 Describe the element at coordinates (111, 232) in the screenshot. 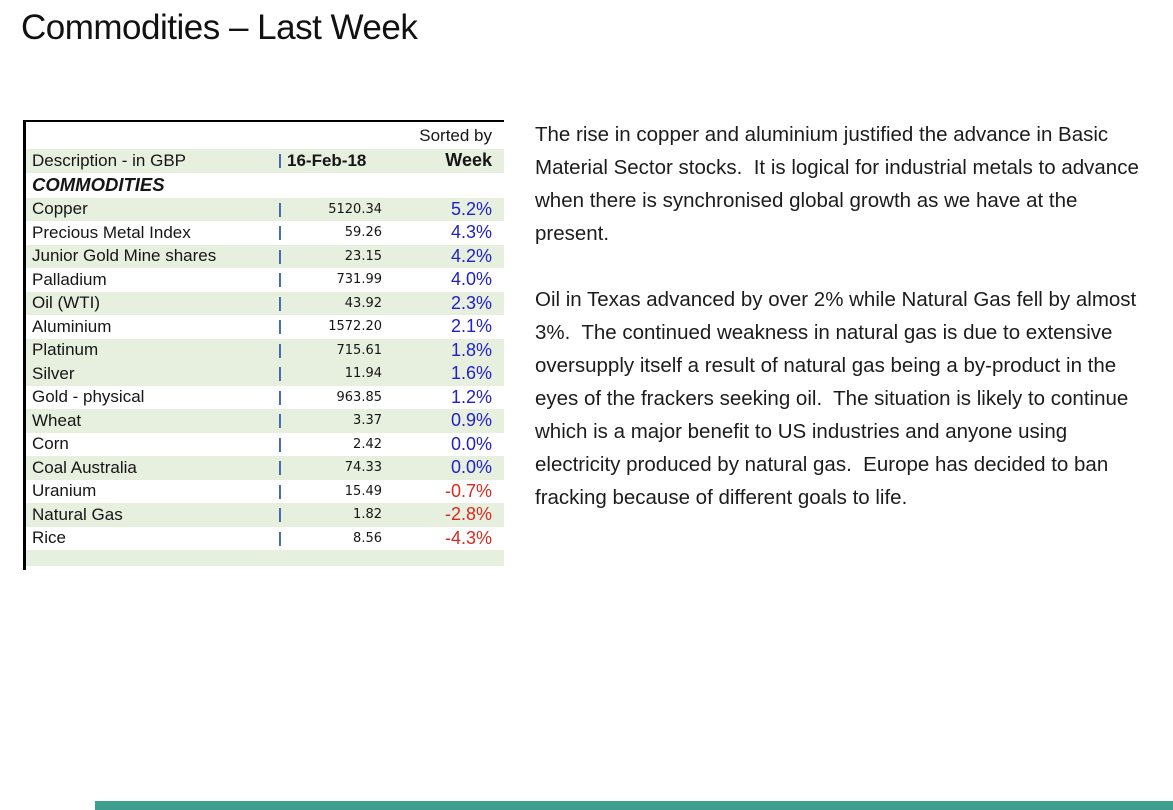

I see `commodity-name: Precious Metal Index` at that location.